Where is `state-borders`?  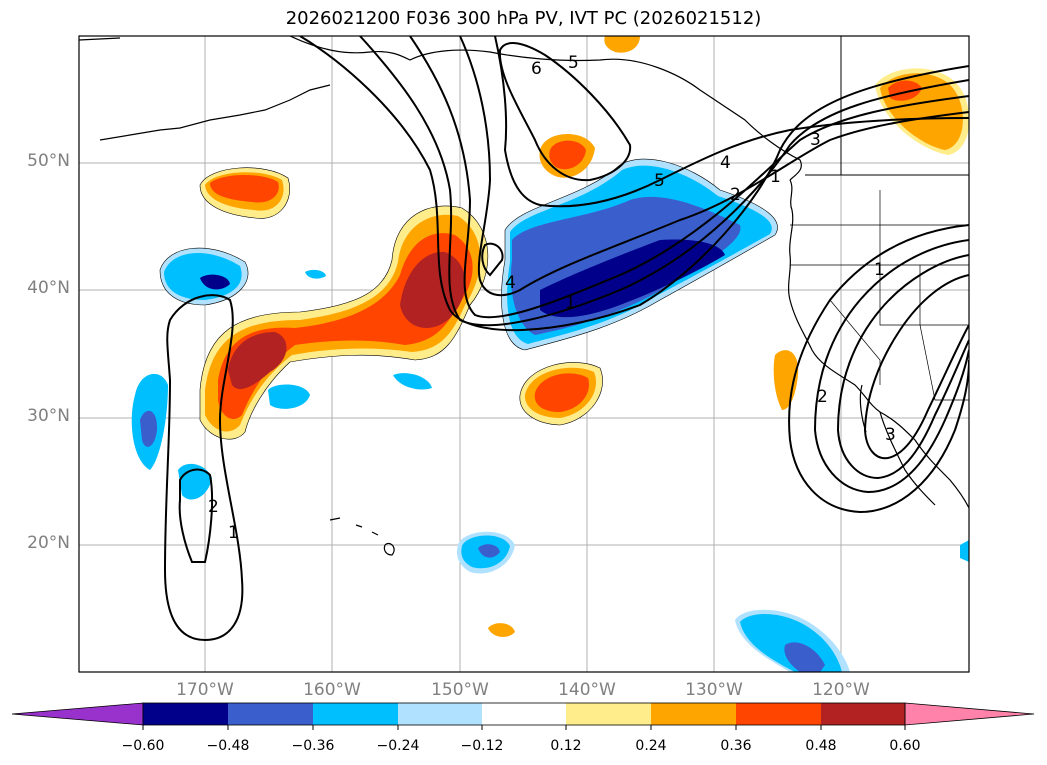 state-borders is located at coordinates (879, 295).